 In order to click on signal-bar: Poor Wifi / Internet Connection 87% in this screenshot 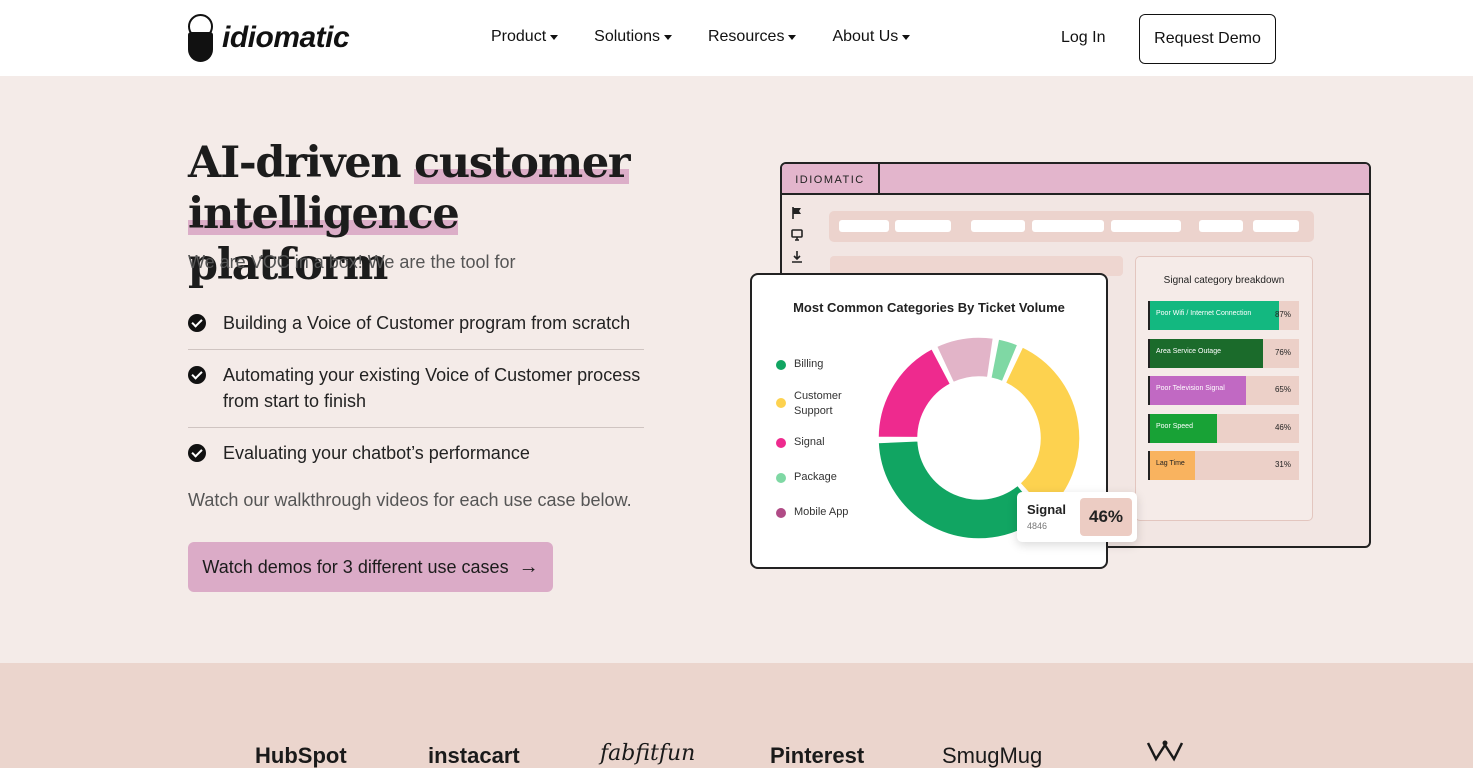, I will do `click(1223, 315)`.